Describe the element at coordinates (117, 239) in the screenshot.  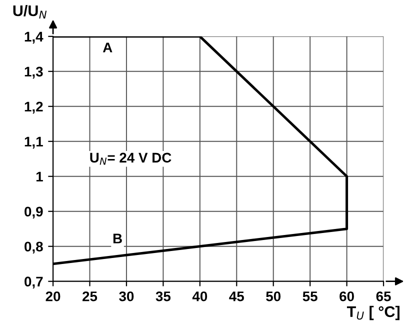
I see `annotation: B` at that location.